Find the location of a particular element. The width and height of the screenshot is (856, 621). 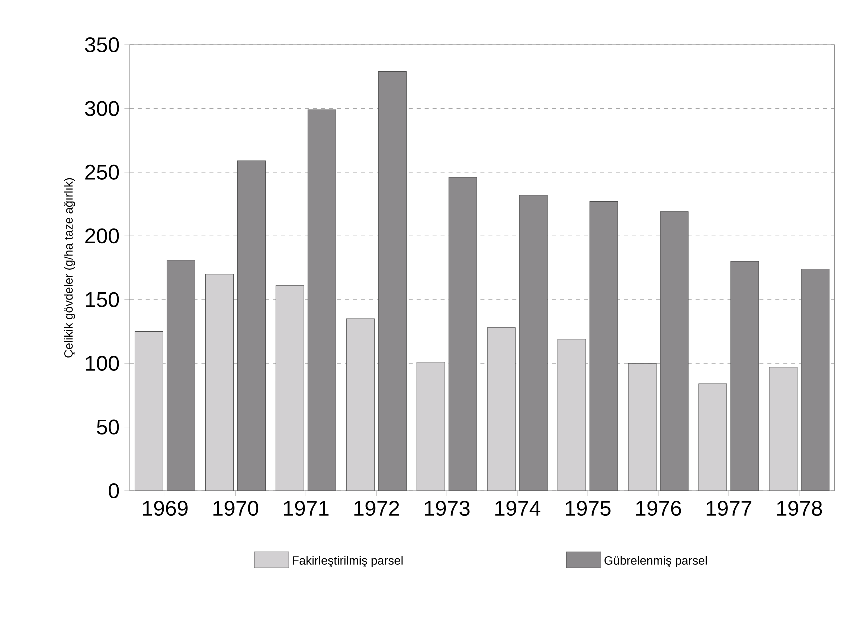

x-tick-label: 1974 is located at coordinates (518, 508).